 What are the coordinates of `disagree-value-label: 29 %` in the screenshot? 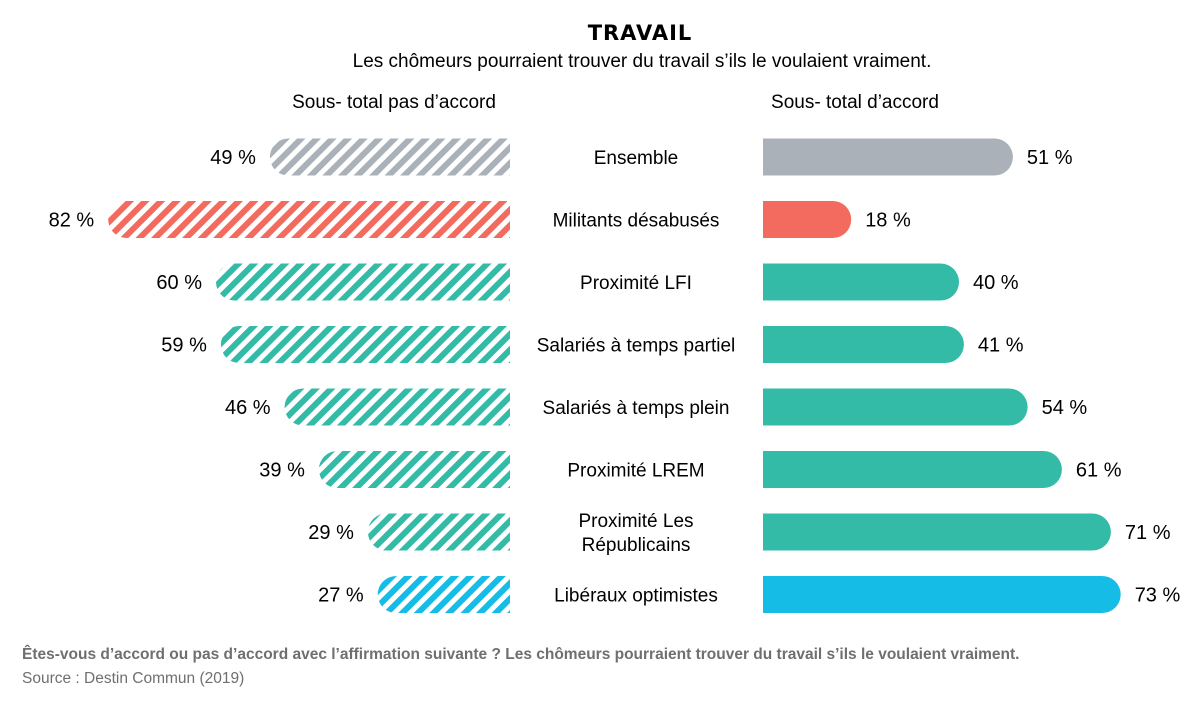 It's located at (331, 533).